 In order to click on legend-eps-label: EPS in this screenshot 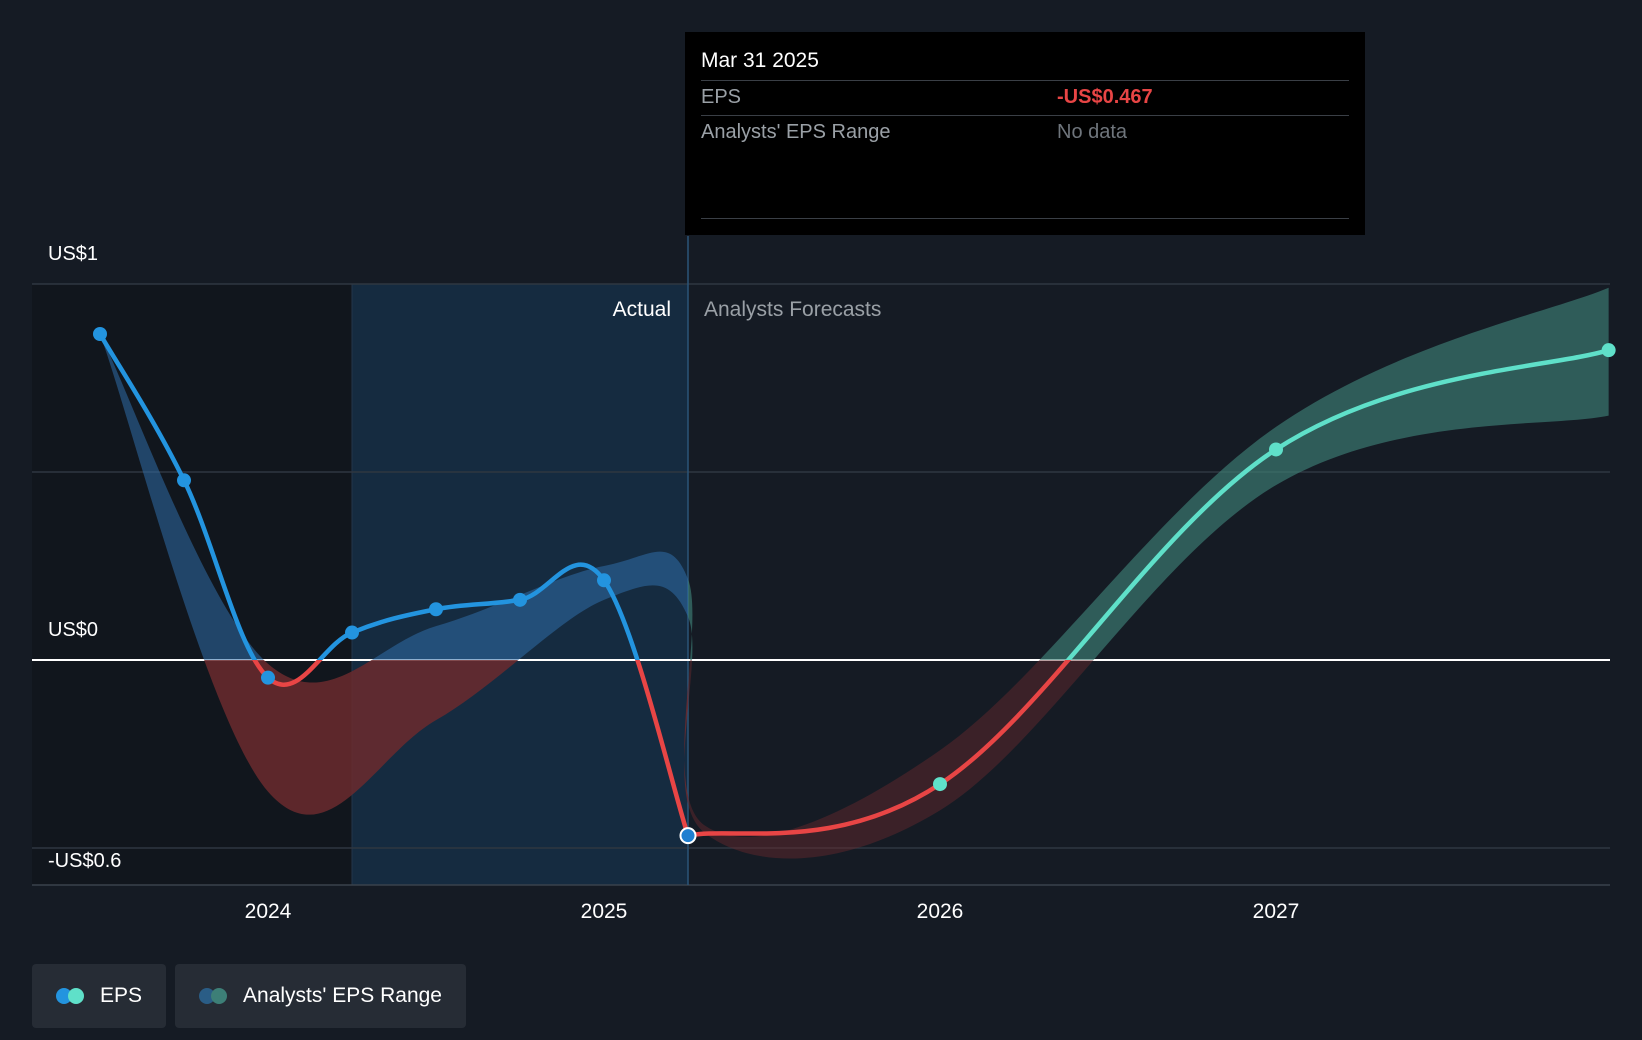, I will do `click(121, 995)`.